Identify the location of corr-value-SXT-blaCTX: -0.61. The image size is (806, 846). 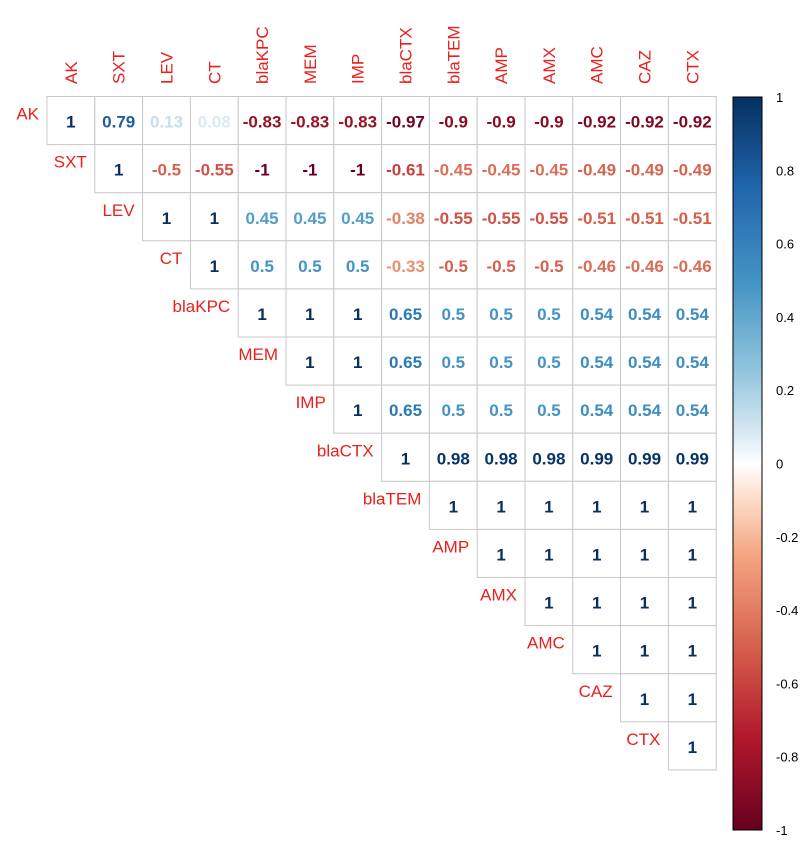
(405, 170).